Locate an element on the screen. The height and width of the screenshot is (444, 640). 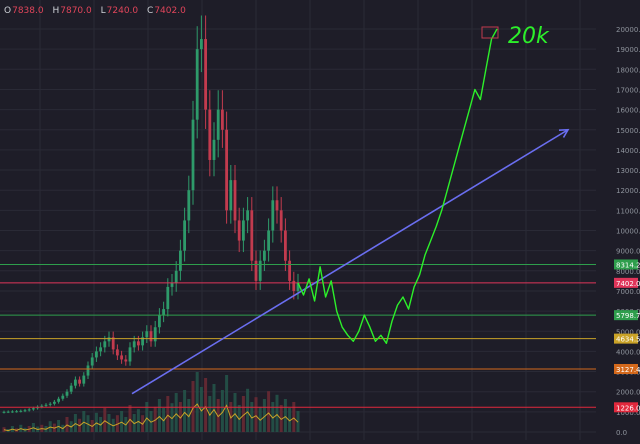
level-label-layer: 8314.2 7402.0 5798.7 4634.5 3127.4 1226.0 is located at coordinates (627, 336).